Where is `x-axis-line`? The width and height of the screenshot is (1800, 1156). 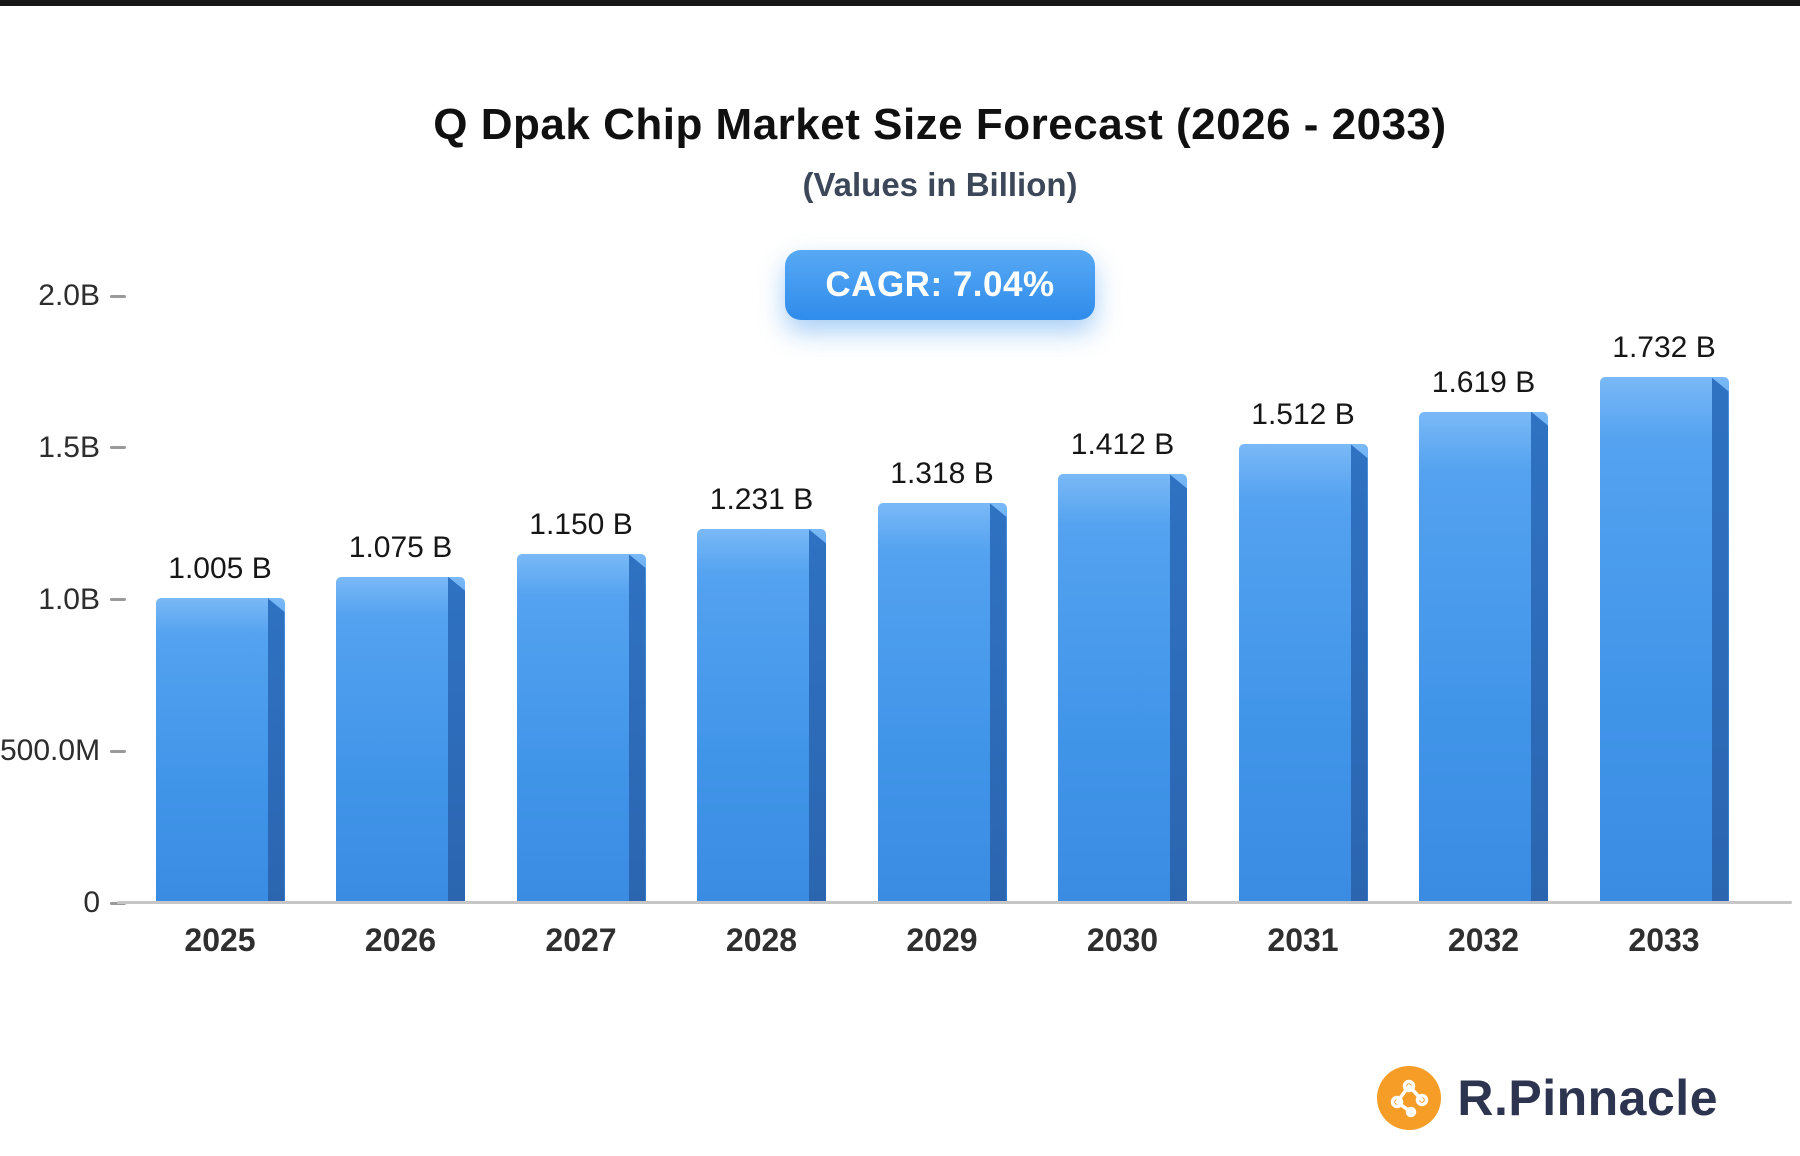 x-axis-line is located at coordinates (954, 902).